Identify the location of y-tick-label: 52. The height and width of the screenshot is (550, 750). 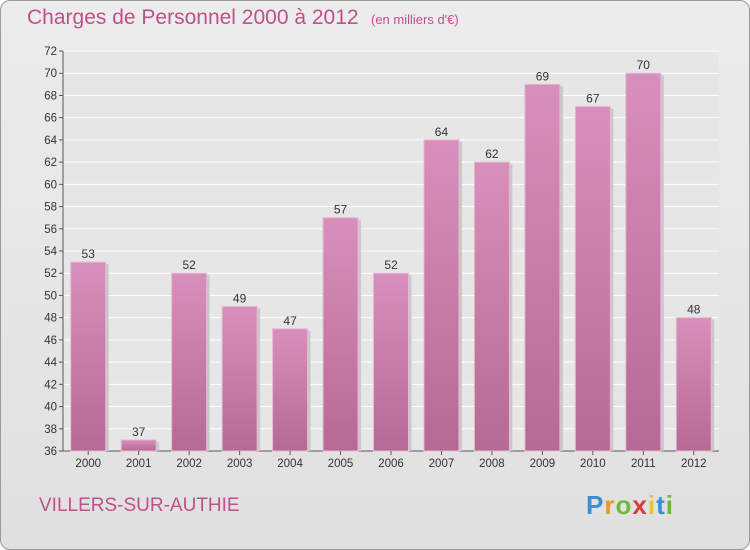
(50, 274).